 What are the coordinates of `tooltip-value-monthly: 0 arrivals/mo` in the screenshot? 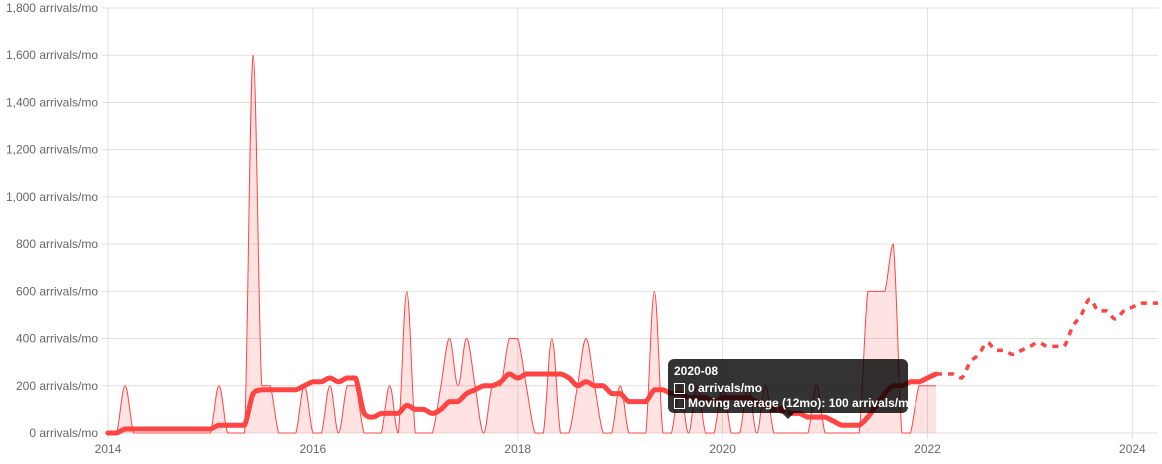 It's located at (725, 388).